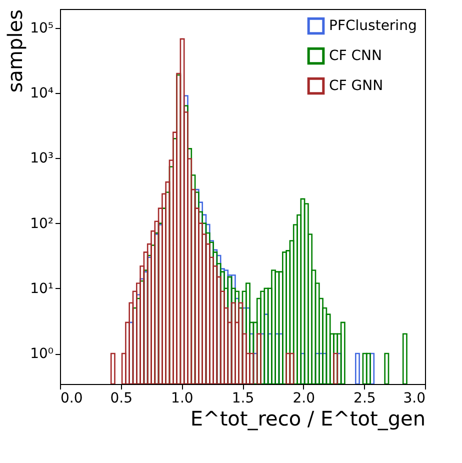 This screenshot has height=463, width=462. I want to click on legend-label: CF CNN, so click(355, 56).